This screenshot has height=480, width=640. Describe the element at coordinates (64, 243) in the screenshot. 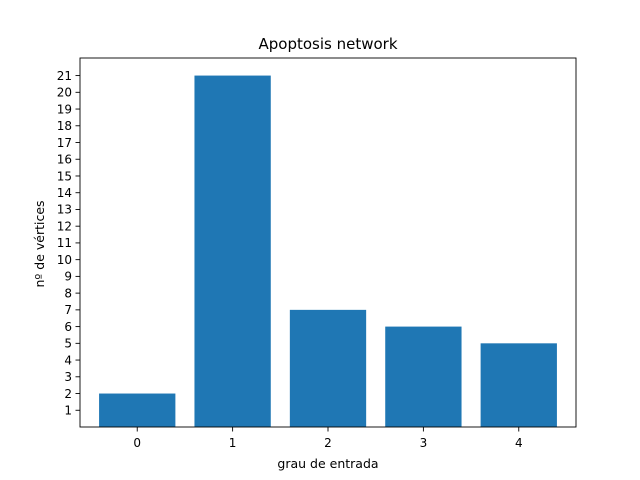

I see `y-tick-label: 11` at that location.